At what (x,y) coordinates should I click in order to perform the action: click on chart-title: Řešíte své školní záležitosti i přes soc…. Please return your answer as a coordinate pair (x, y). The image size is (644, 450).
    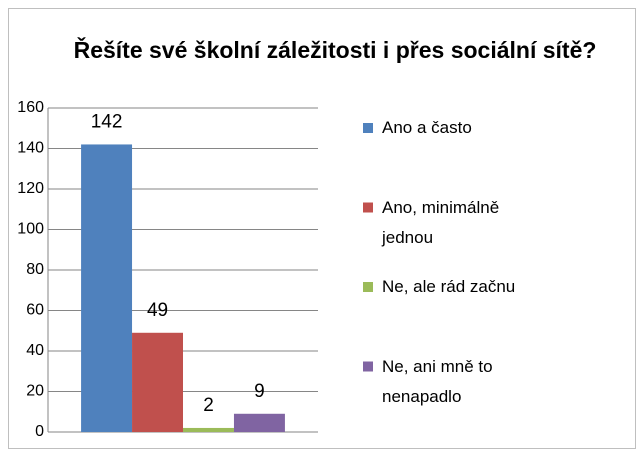
    Looking at the image, I should click on (335, 50).